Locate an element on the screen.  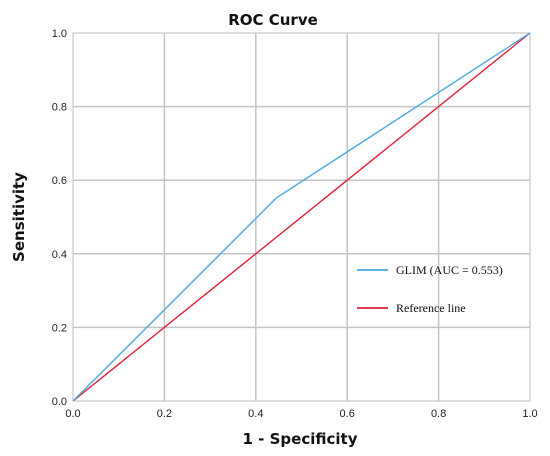
x-tick-label: 0.8 is located at coordinates (438, 414).